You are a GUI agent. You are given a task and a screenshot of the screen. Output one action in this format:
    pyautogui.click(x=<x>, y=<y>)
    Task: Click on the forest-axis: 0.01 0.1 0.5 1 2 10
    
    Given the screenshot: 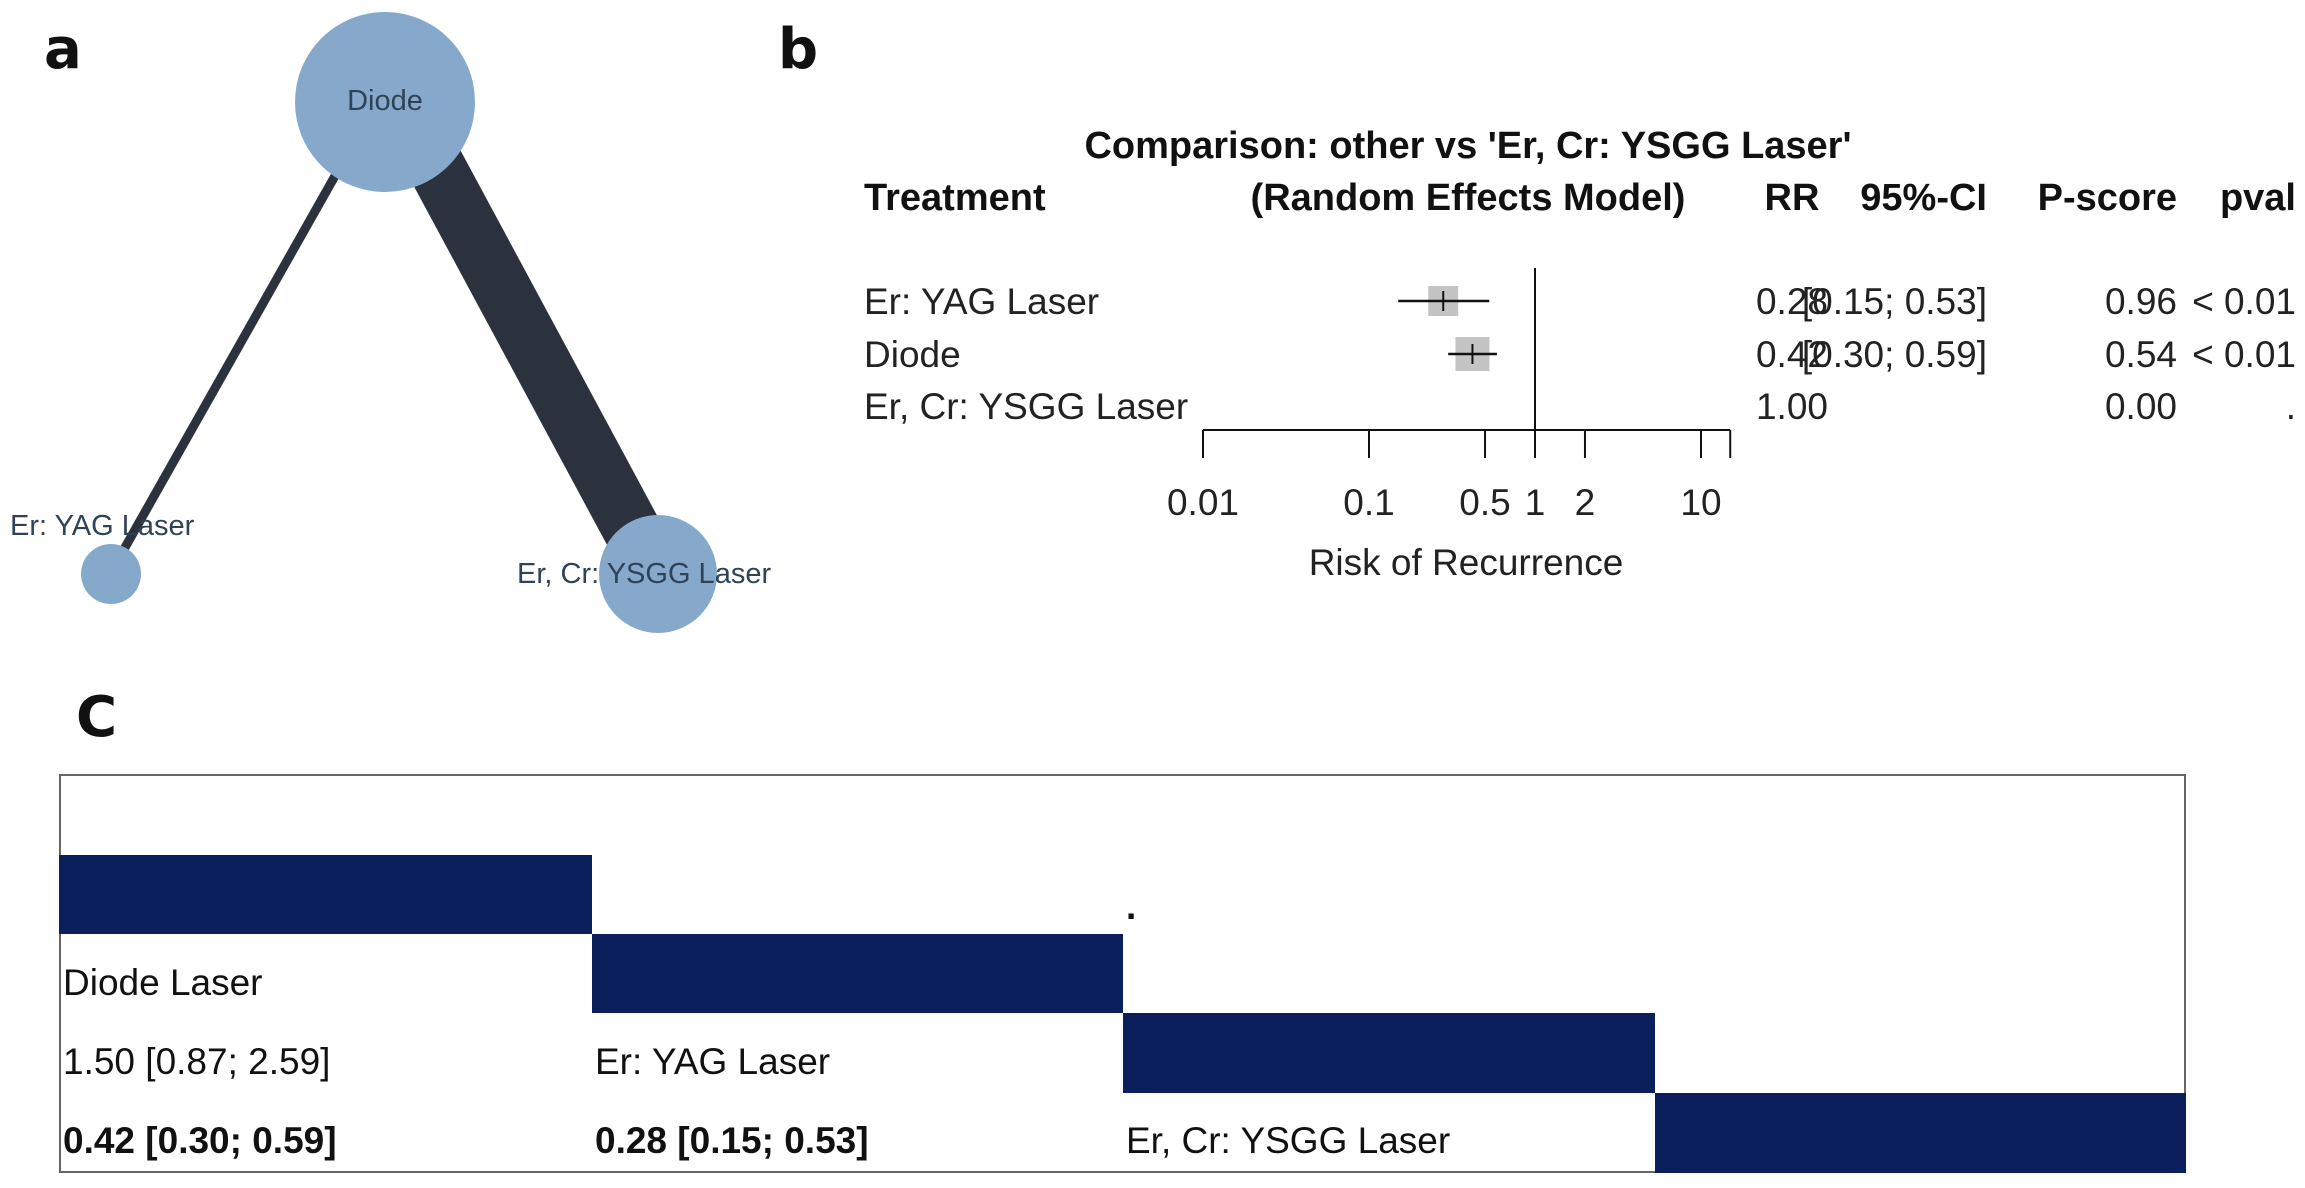 What is the action you would take?
    pyautogui.click(x=1449, y=395)
    